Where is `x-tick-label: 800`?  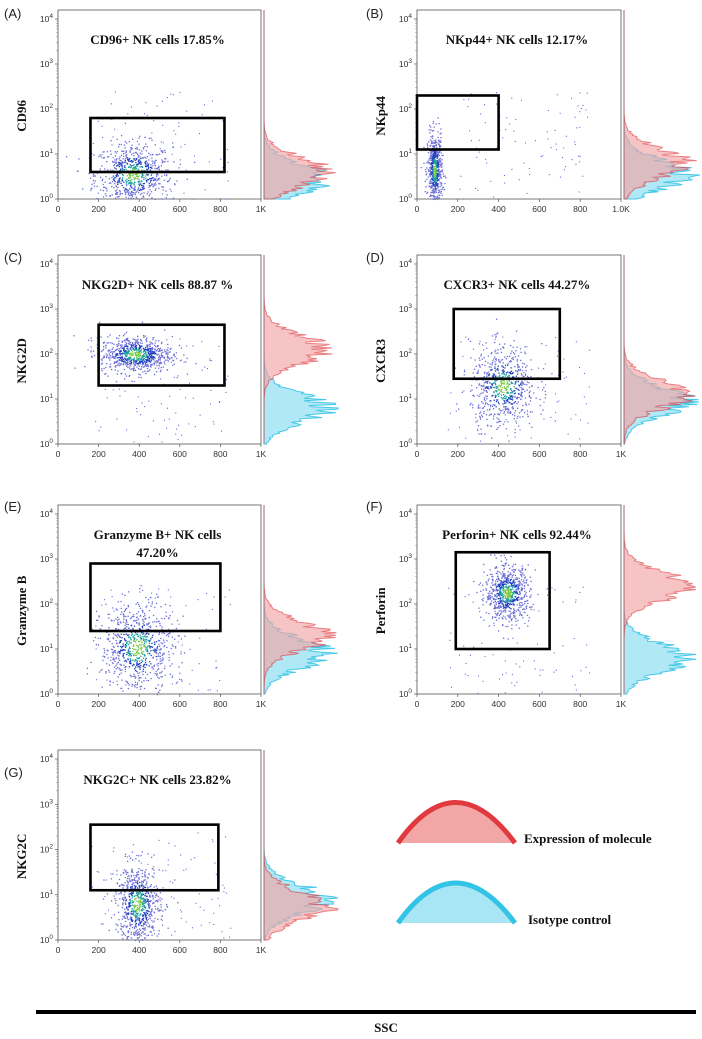 x-tick-label: 800 is located at coordinates (220, 704).